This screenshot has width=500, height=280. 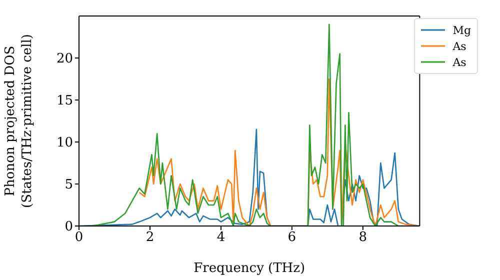 I want to click on x-tick-label: 0, so click(x=79, y=238).